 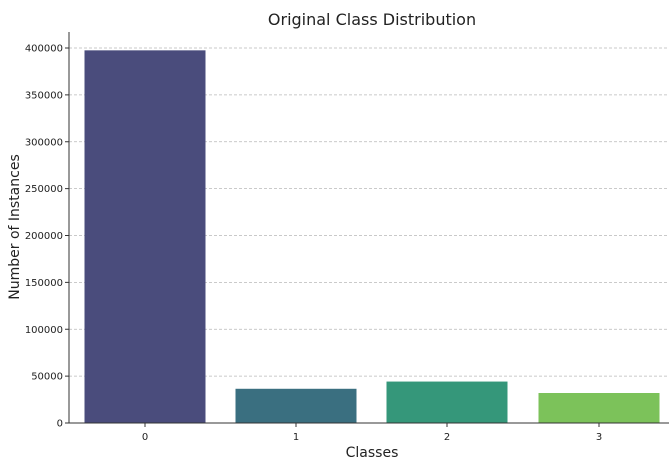 What do you see at coordinates (372, 451) in the screenshot?
I see `x-axis-title: Classes` at bounding box center [372, 451].